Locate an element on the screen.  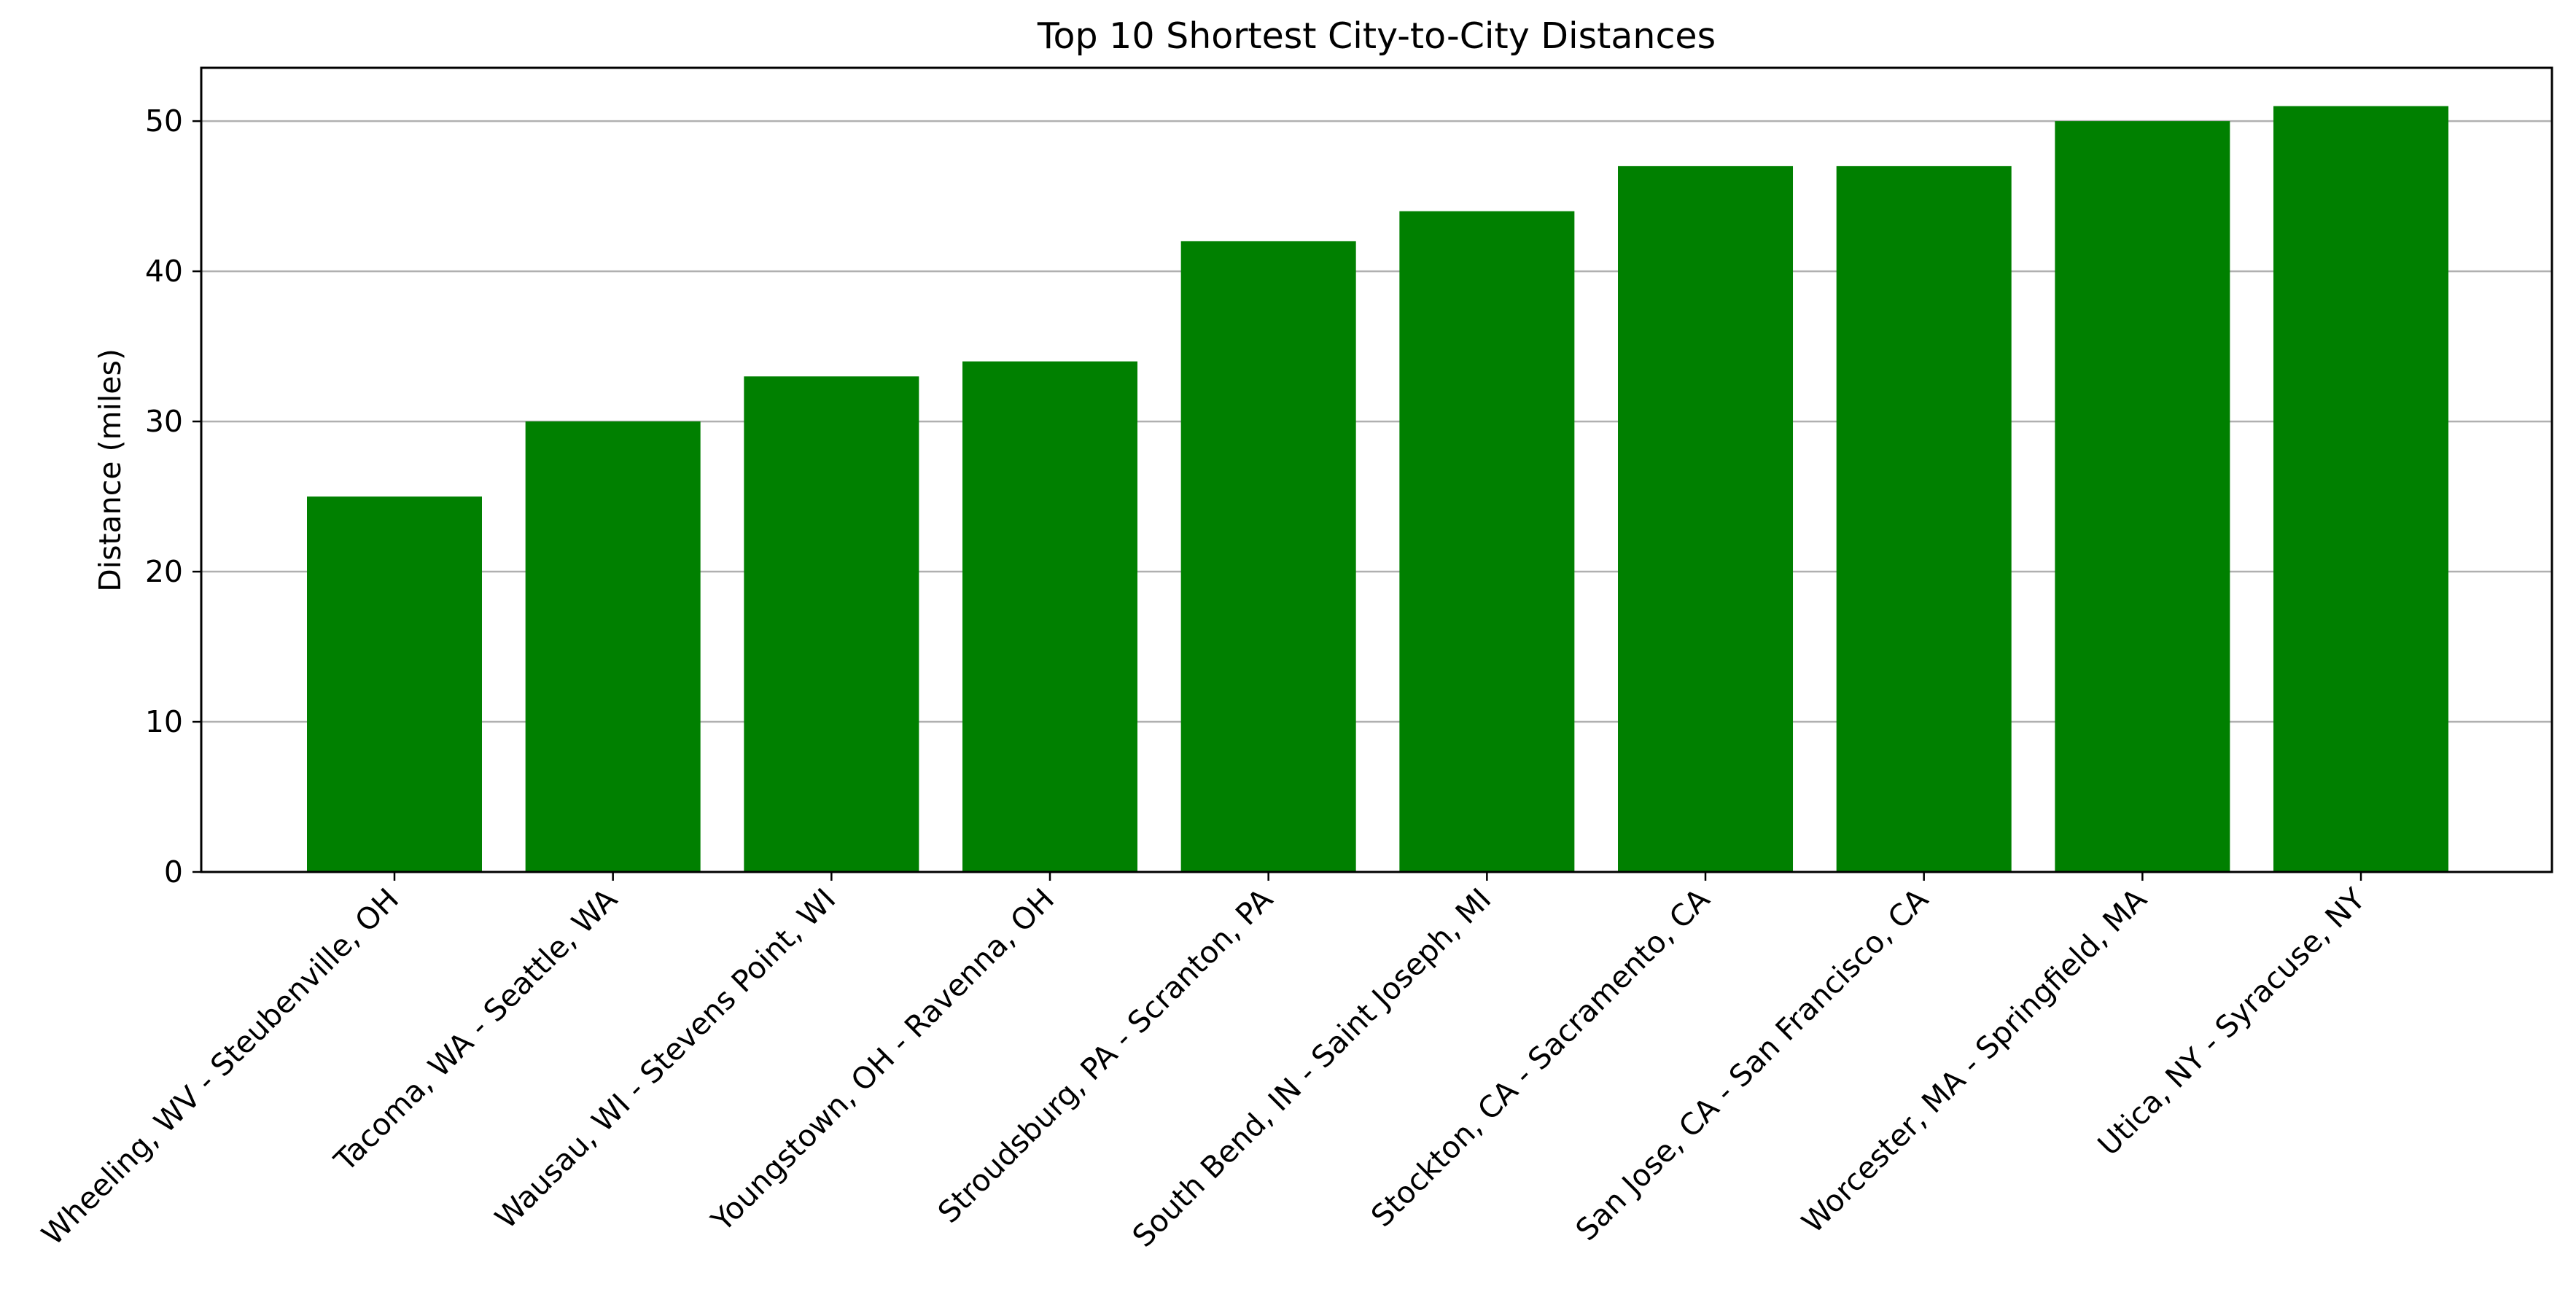
y-axis-label: Distance (miles) is located at coordinates (110, 470).